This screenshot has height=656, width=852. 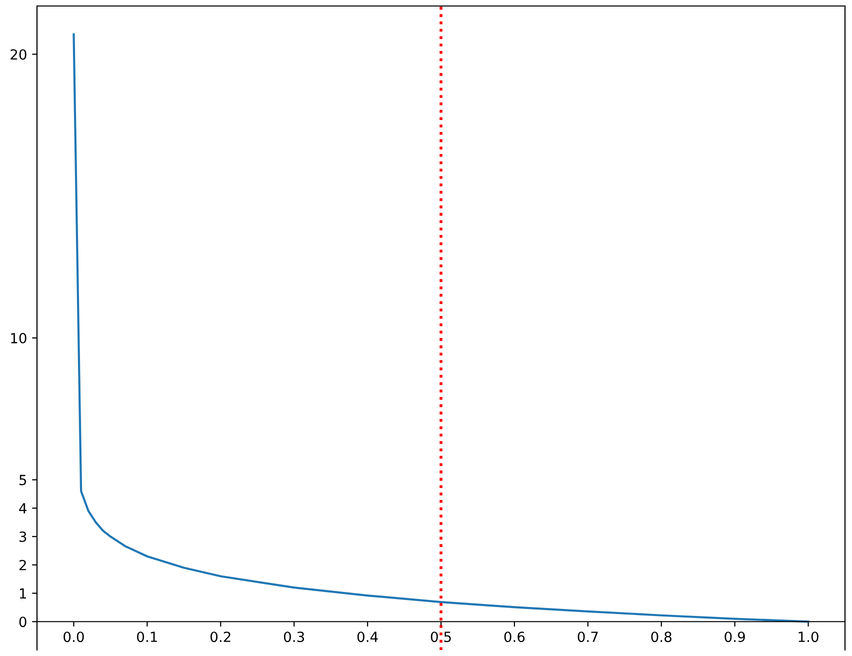 I want to click on y-tick-label: 5, so click(x=23, y=480).